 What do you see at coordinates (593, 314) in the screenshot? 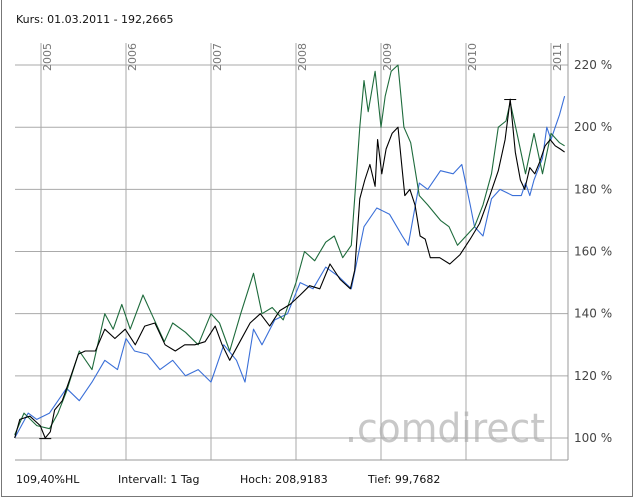
I see `y-tick-label: 140 %` at bounding box center [593, 314].